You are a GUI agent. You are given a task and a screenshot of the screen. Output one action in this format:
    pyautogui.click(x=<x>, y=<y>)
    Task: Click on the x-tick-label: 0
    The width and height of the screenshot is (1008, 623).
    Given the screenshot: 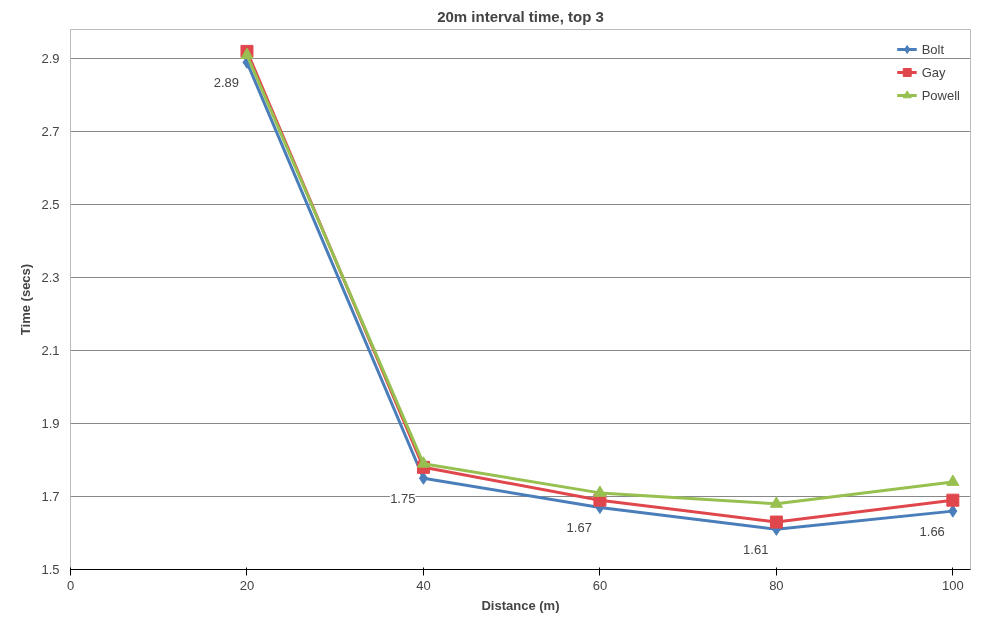 What is the action you would take?
    pyautogui.click(x=70, y=585)
    